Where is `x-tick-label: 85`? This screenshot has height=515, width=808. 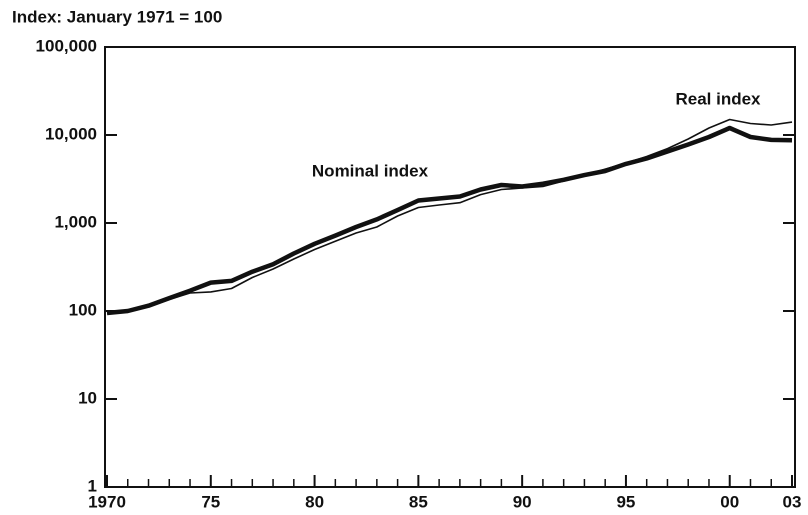 x-tick-label: 85 is located at coordinates (418, 501).